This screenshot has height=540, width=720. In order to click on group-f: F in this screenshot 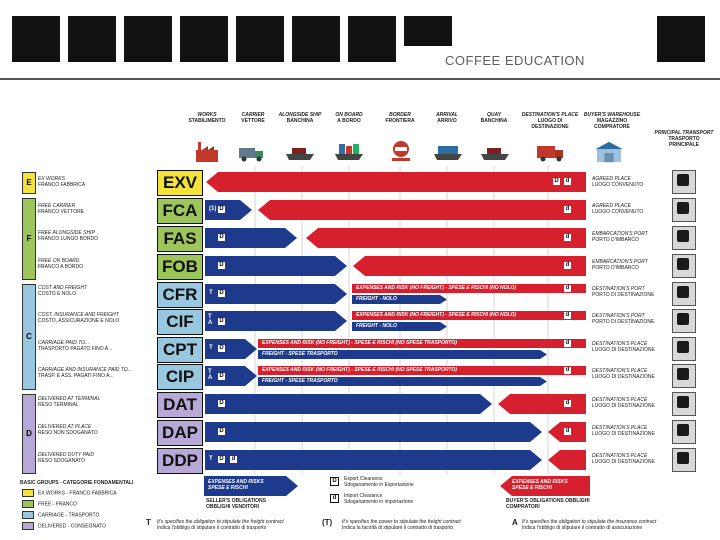, I will do `click(29, 239)`.